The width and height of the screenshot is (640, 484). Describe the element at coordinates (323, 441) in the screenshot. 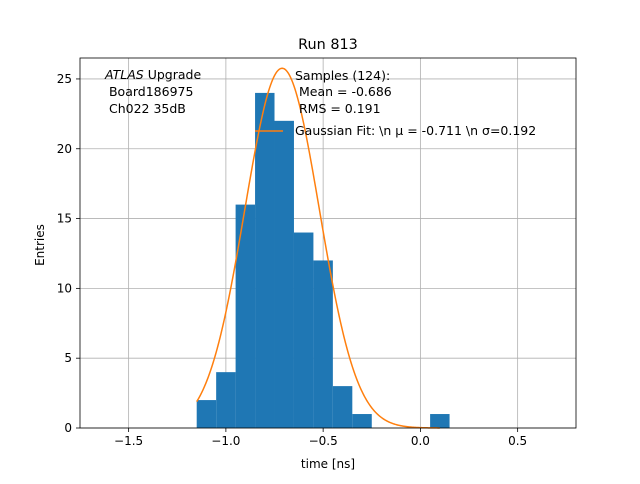

I see `x-tick-label: −0.5` at that location.